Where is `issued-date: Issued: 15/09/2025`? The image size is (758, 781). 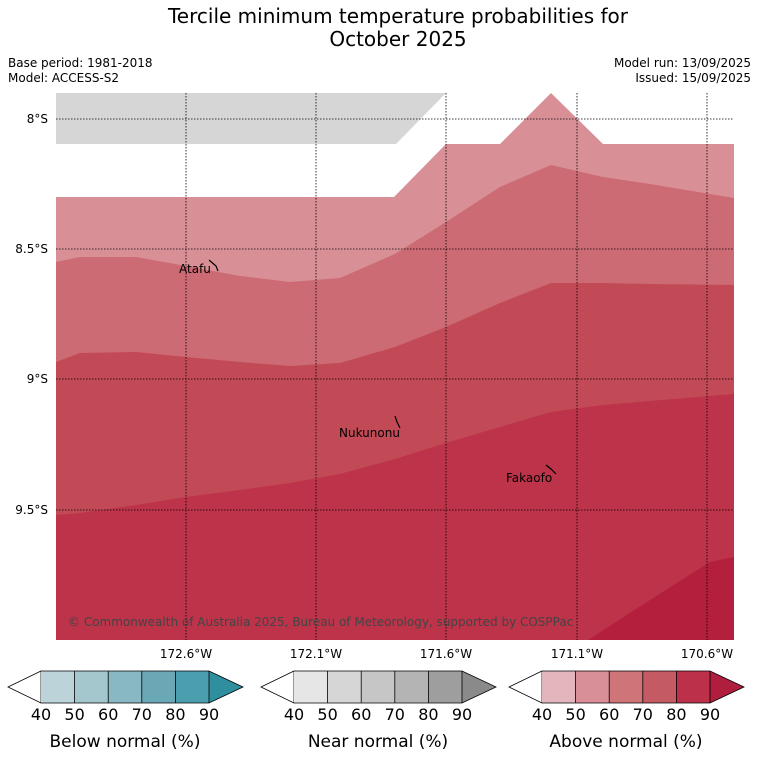
issued-date: Issued: 15/09/2025 is located at coordinates (693, 78).